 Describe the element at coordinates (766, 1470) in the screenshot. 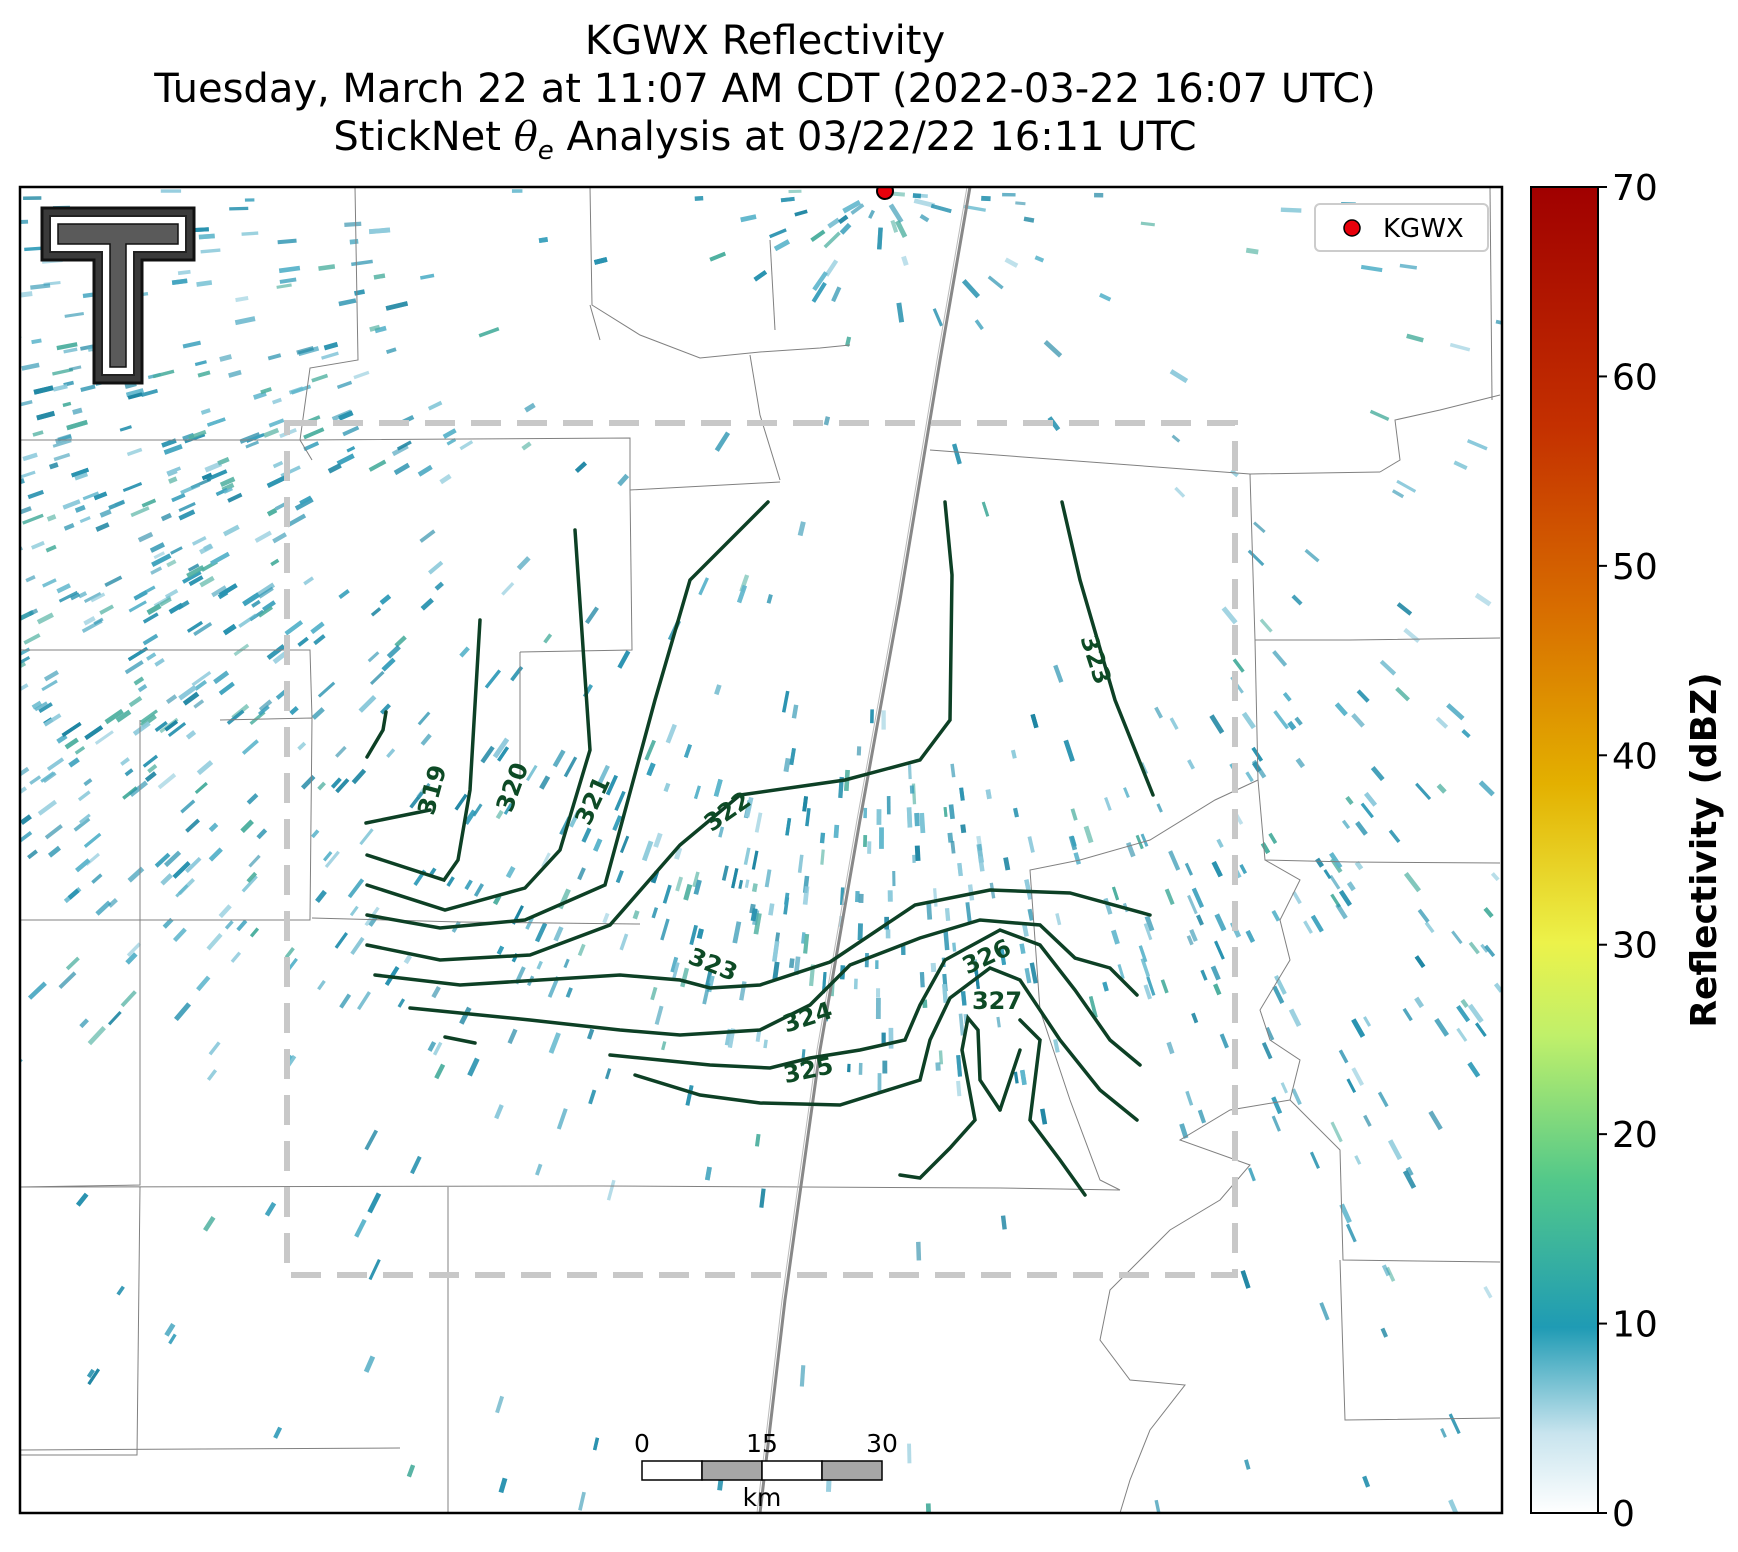

I see `scale-bar: 0 15 30 km` at that location.